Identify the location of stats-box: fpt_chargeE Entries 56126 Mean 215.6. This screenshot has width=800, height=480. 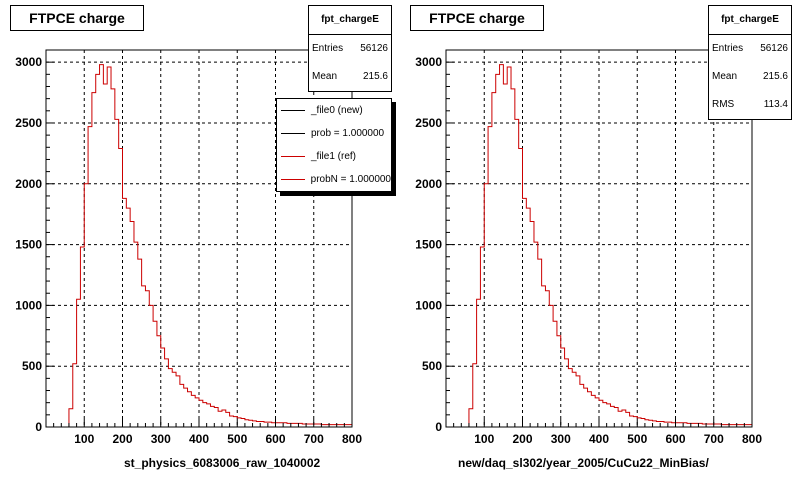
(350, 48).